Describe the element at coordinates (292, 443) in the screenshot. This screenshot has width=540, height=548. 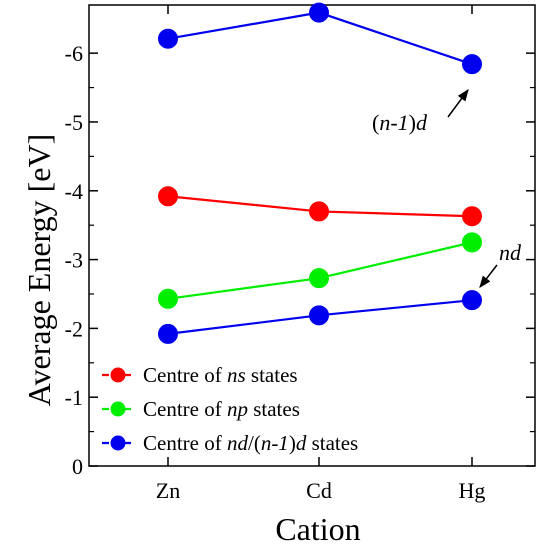
I see `legend-label-nd-part: )` at that location.